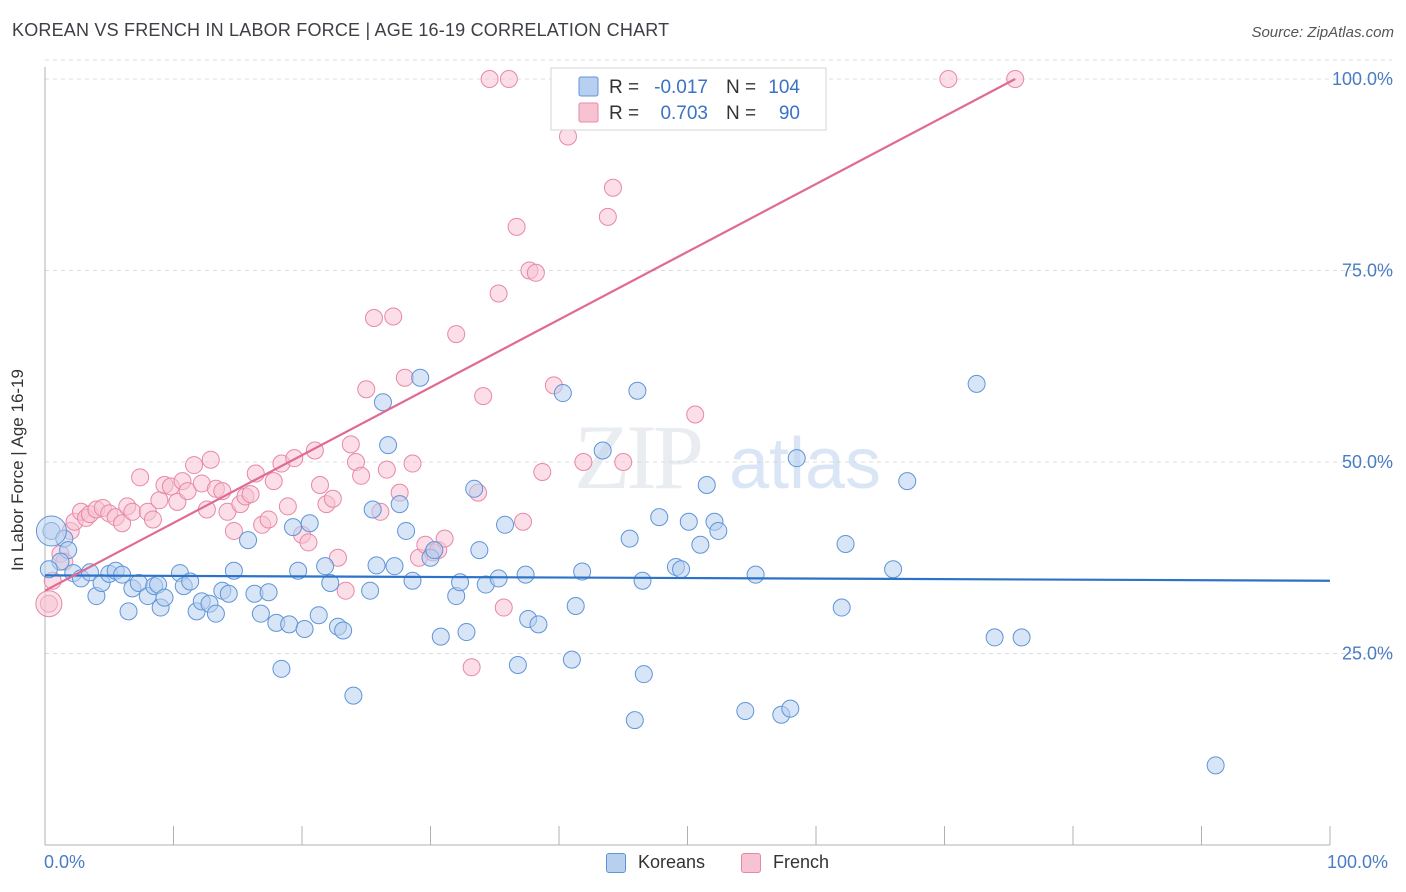  I want to click on legend-french-r-label: R =, so click(624, 113).